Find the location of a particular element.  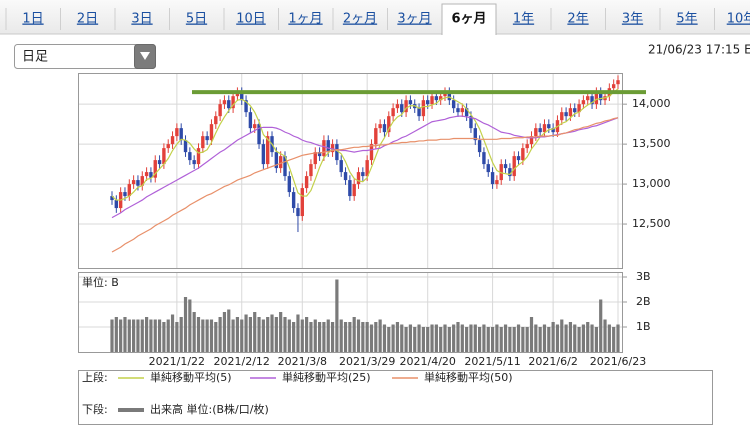

tab: 5年 is located at coordinates (686, 19).